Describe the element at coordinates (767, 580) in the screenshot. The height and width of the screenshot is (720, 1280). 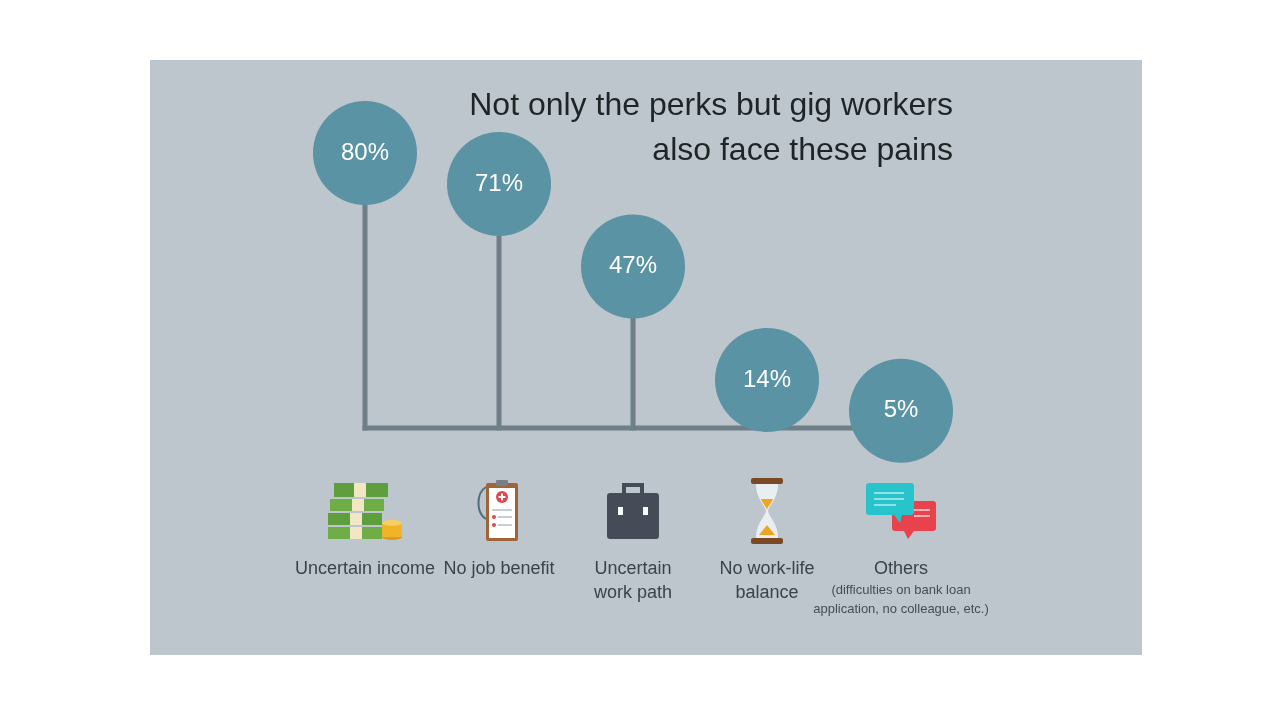
I see `x-tick-label: No work-life balance` at that location.